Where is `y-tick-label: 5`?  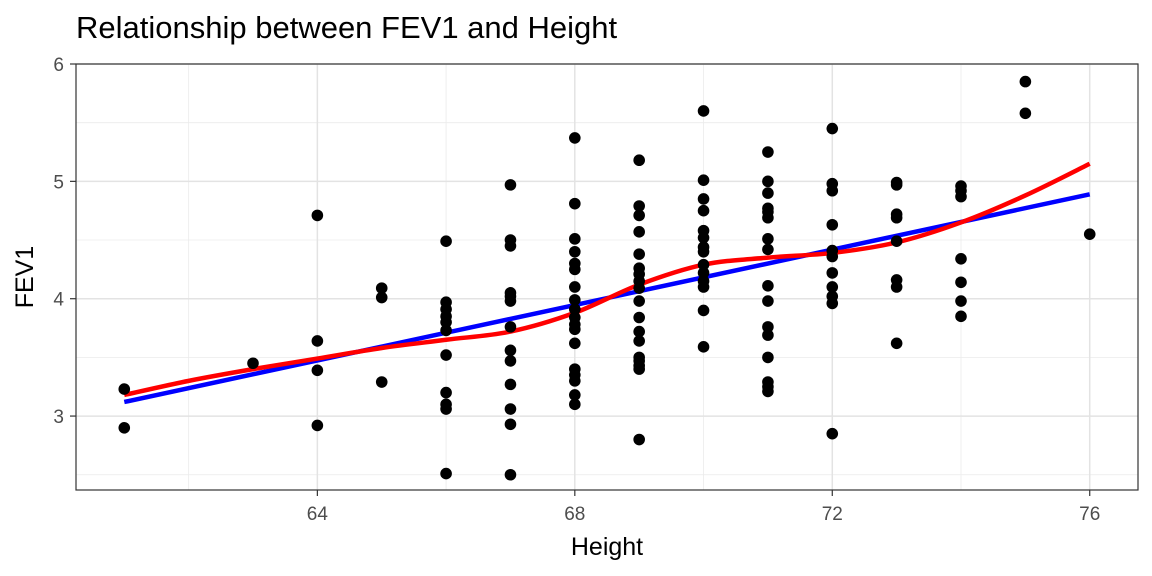
y-tick-label: 5 is located at coordinates (58, 182).